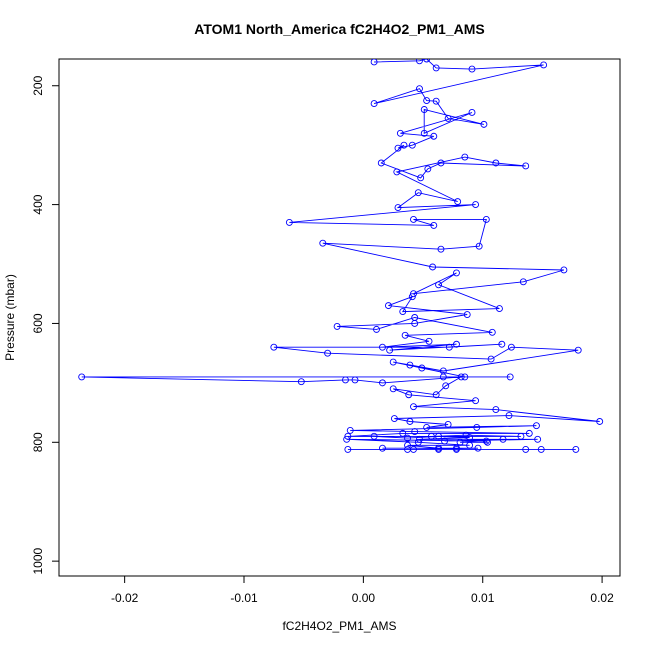 This screenshot has width=650, height=650. I want to click on y-tick-label: 600, so click(38, 323).